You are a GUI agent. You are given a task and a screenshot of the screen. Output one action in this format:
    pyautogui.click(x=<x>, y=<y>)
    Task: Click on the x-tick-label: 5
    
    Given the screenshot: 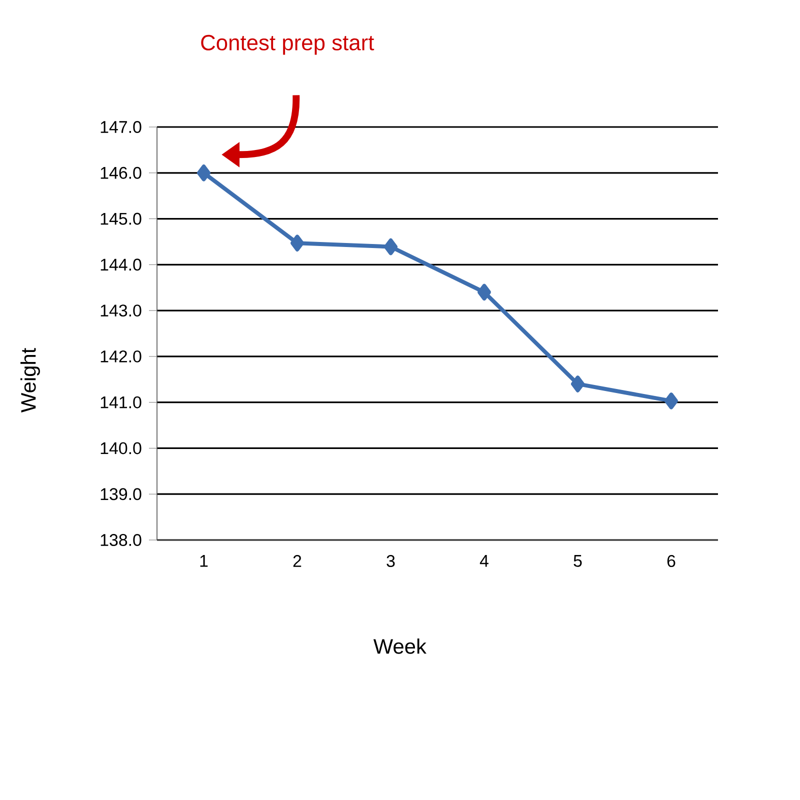 What is the action you would take?
    pyautogui.click(x=578, y=561)
    